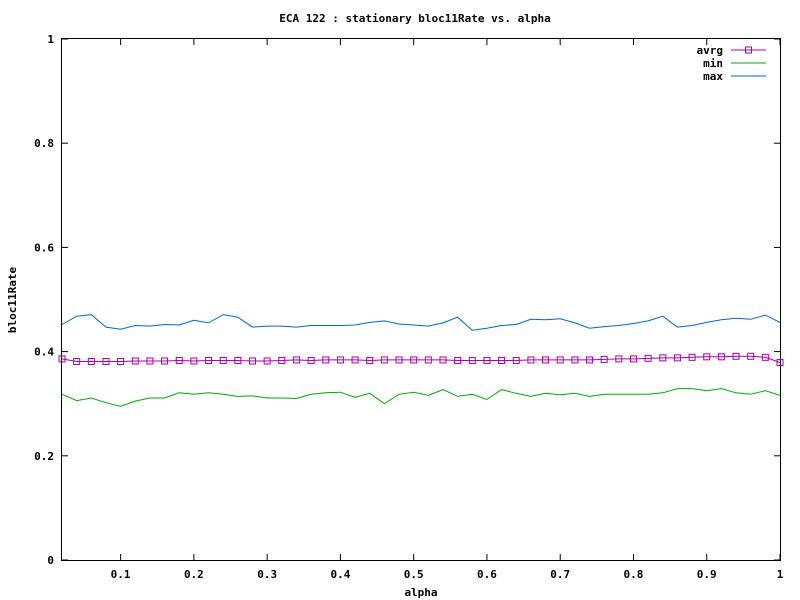  Describe the element at coordinates (487, 574) in the screenshot. I see `x-tick-label: 0.6` at that location.